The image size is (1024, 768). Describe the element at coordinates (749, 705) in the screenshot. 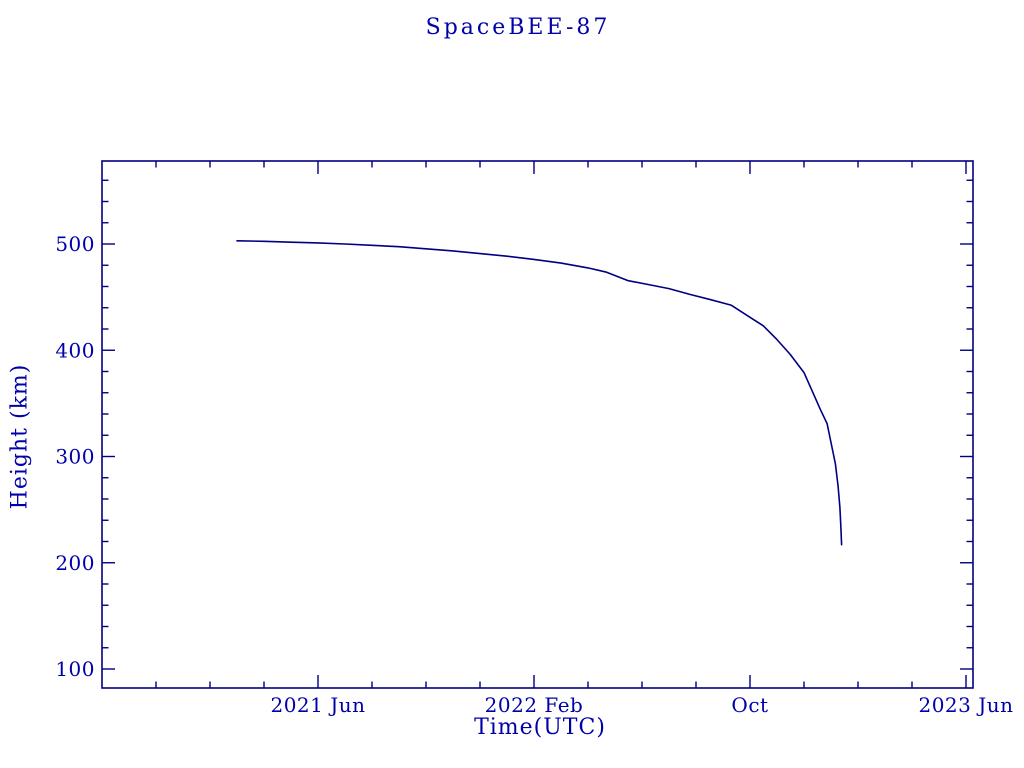

I see `x-tick-label: Oct` at that location.